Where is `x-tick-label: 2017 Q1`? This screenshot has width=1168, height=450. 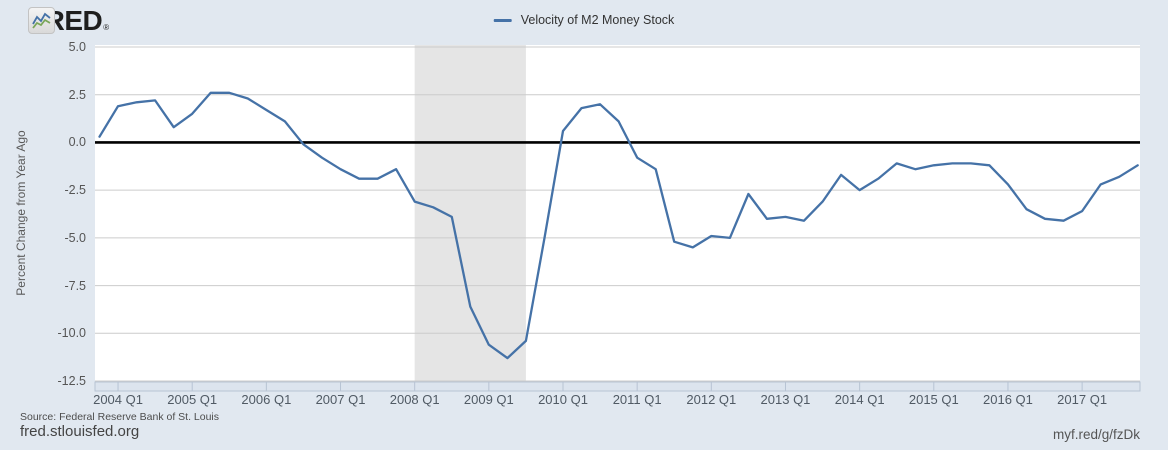
x-tick-label: 2017 Q1 is located at coordinates (1082, 399).